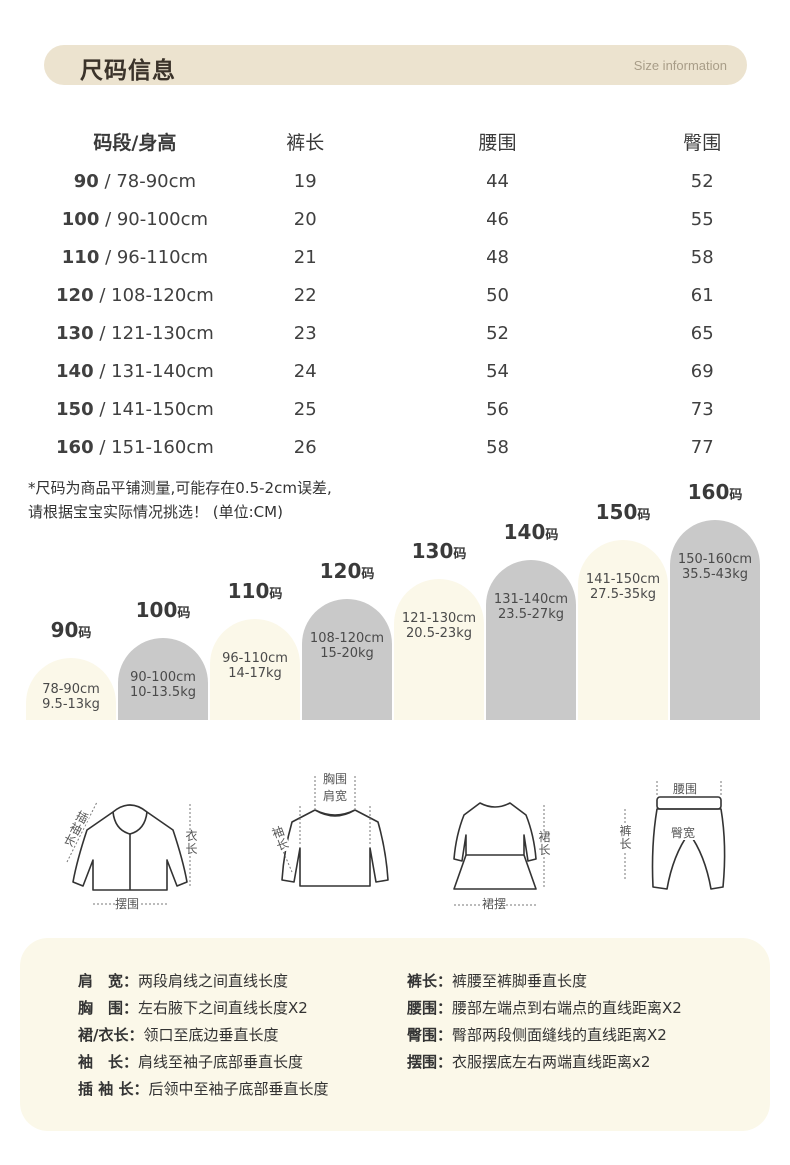  Describe the element at coordinates (153, 371) in the screenshot. I see `height-range: / 131-140cm` at that location.